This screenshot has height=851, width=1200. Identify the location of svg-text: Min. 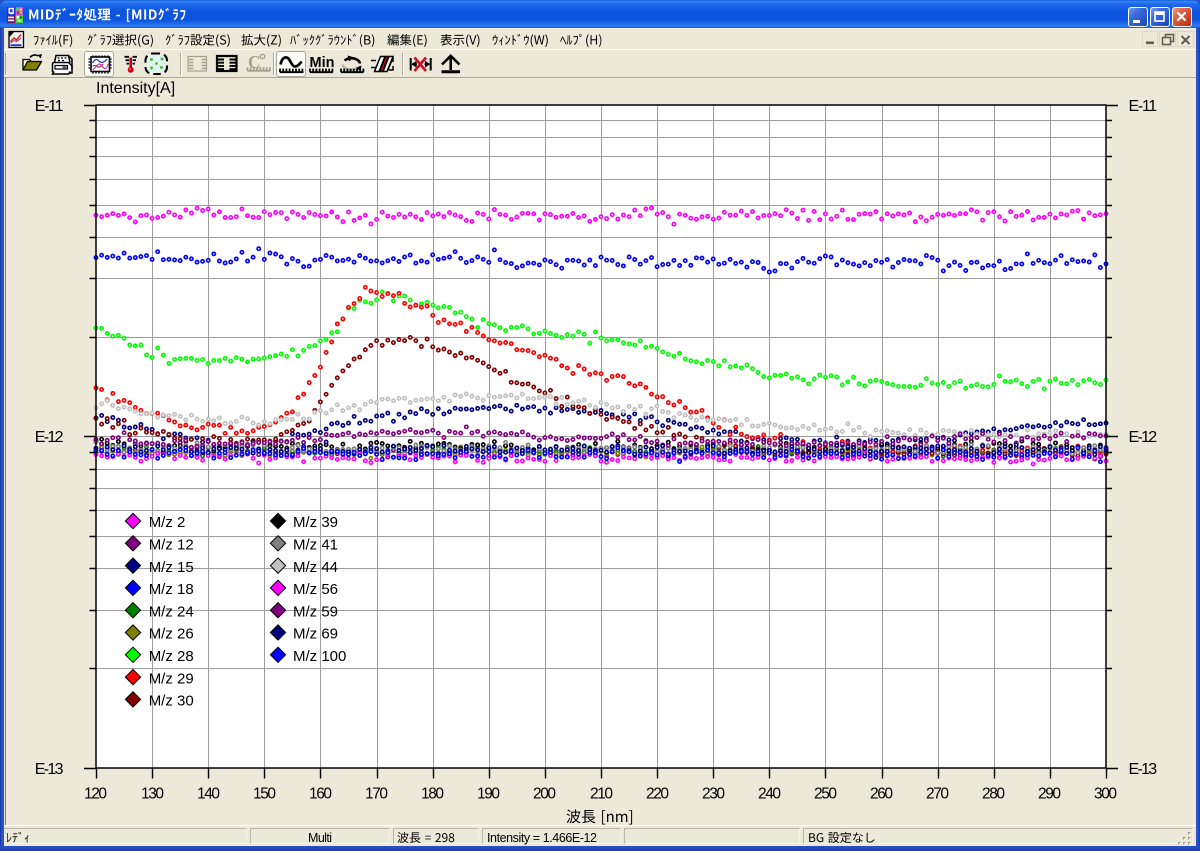
(322, 63).